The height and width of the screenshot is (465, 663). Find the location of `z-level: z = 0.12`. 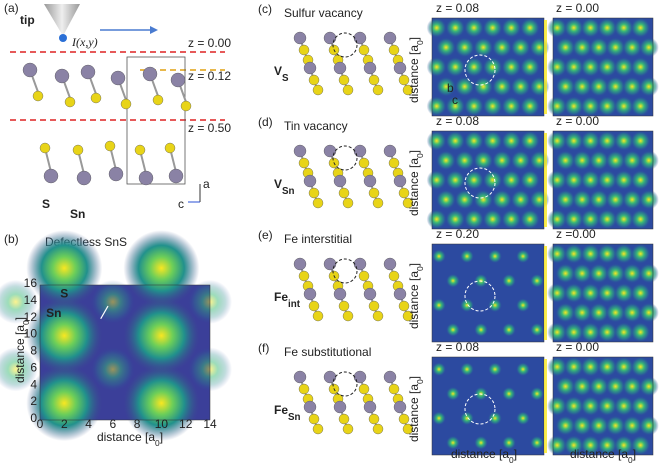

z-level: z = 0.12 is located at coordinates (209, 76).